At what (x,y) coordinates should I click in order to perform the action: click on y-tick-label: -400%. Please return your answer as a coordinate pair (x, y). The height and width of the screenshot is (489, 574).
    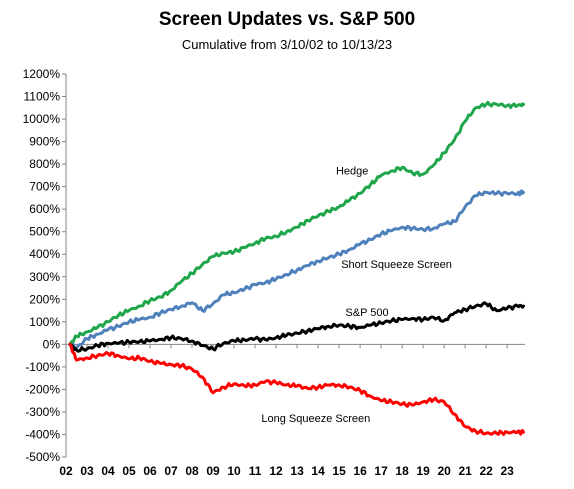
    Looking at the image, I should click on (42, 434).